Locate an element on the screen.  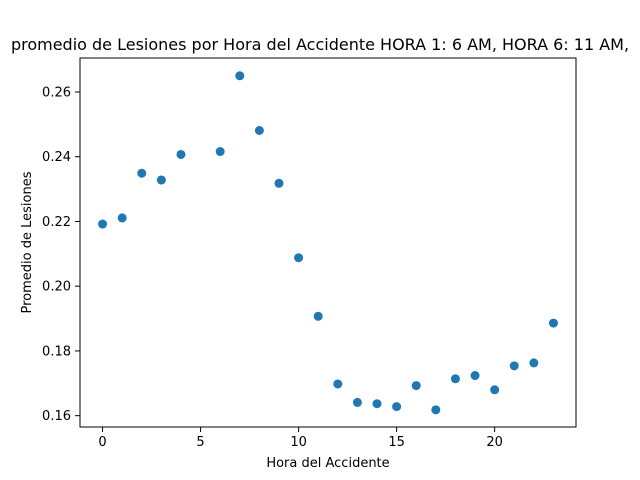
x-tick-label: 20 is located at coordinates (494, 442).